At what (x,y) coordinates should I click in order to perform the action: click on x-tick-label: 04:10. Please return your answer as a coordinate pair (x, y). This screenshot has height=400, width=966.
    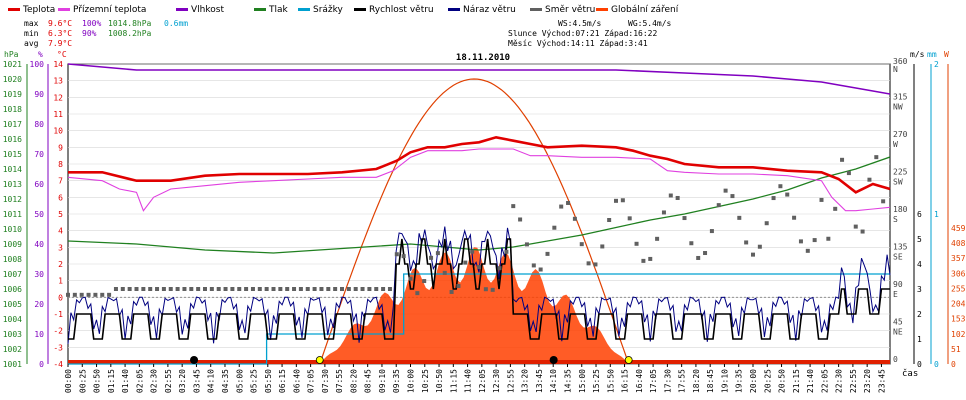
    Looking at the image, I should click on (211, 381).